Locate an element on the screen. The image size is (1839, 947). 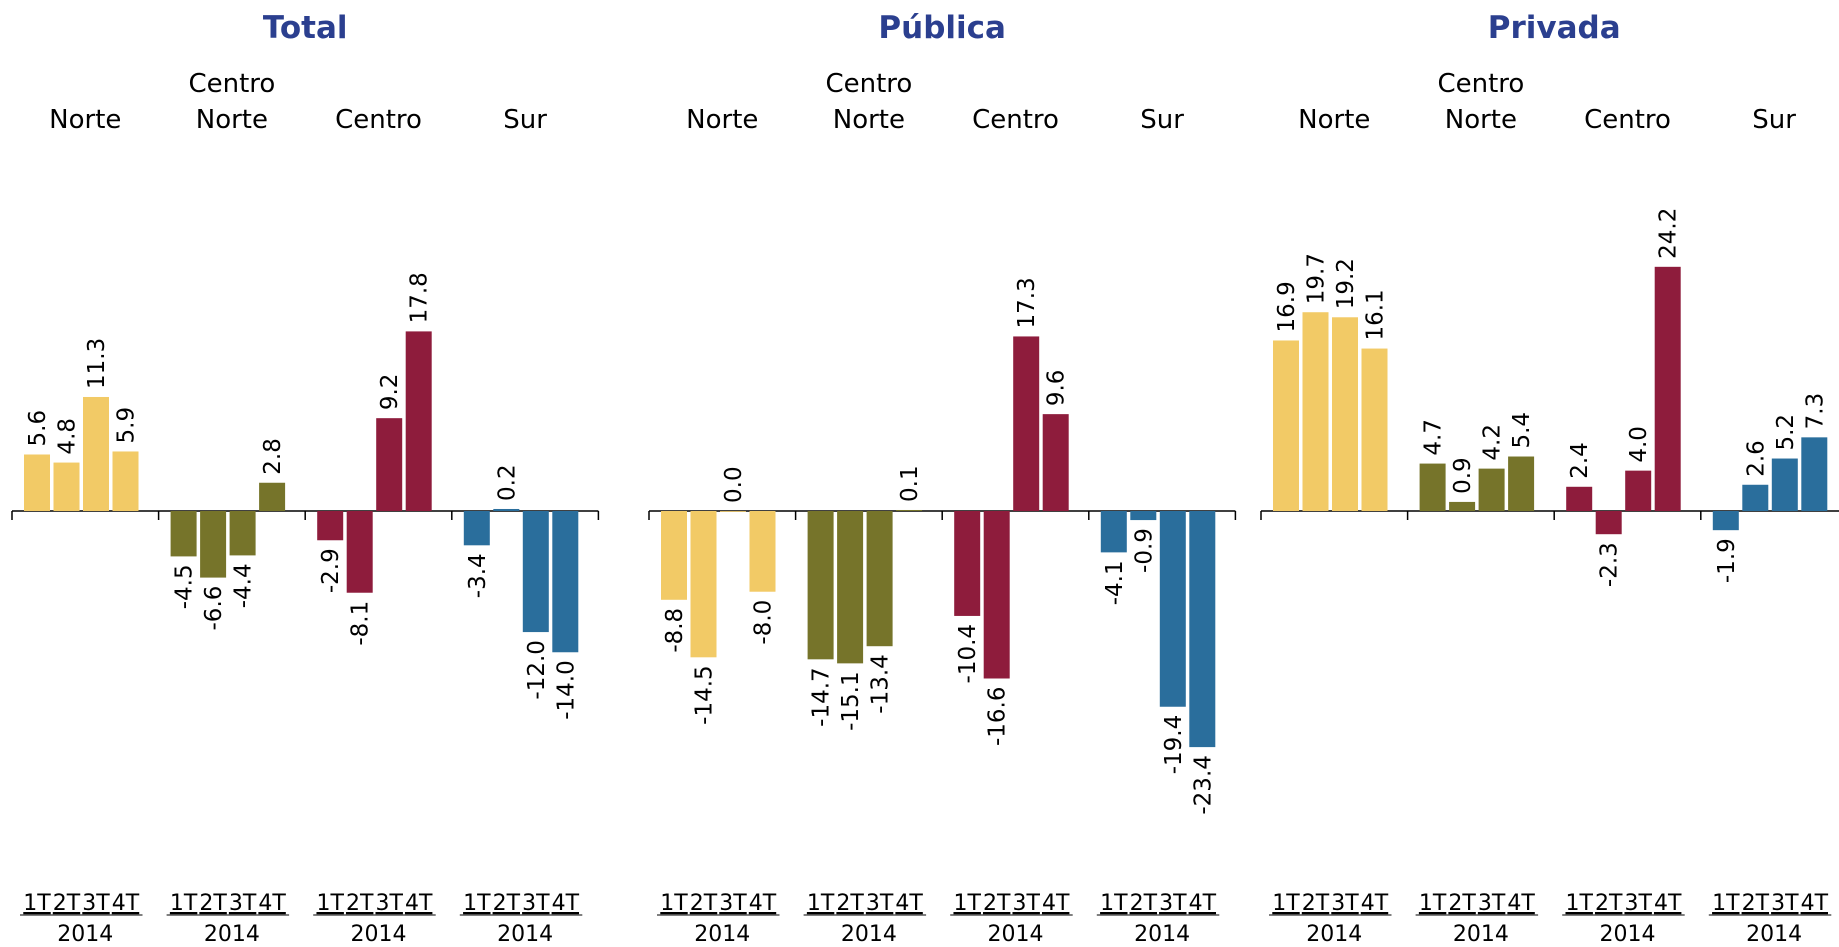
value-label: -15.1 is located at coordinates (851, 701).